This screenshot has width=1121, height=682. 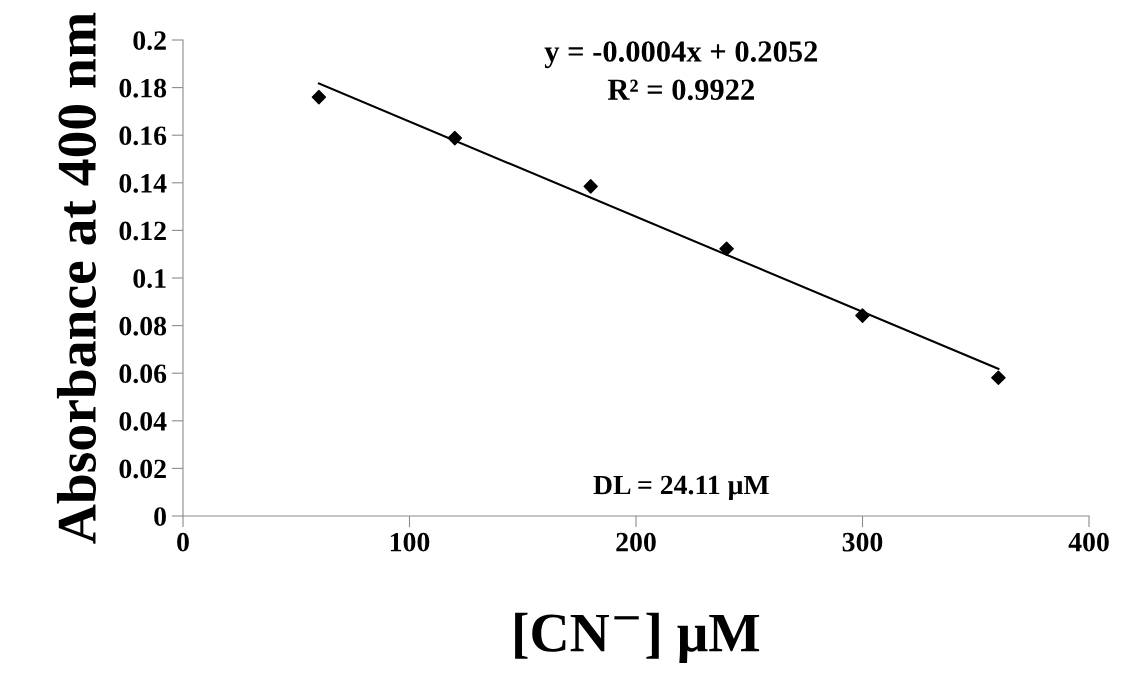 I want to click on y-tick-label: 0.14, so click(x=143, y=183).